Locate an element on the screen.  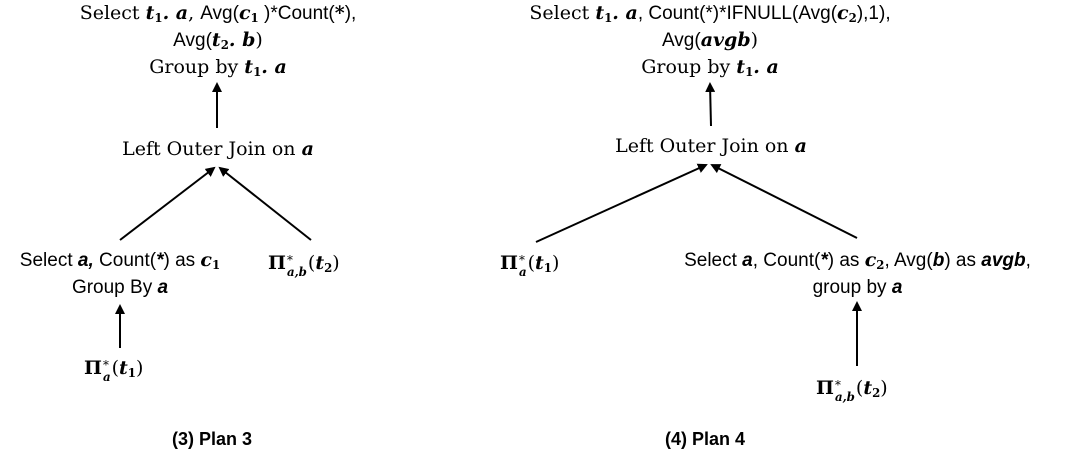
plan3-top-line2: Avg(t2. b) is located at coordinates (218, 40).